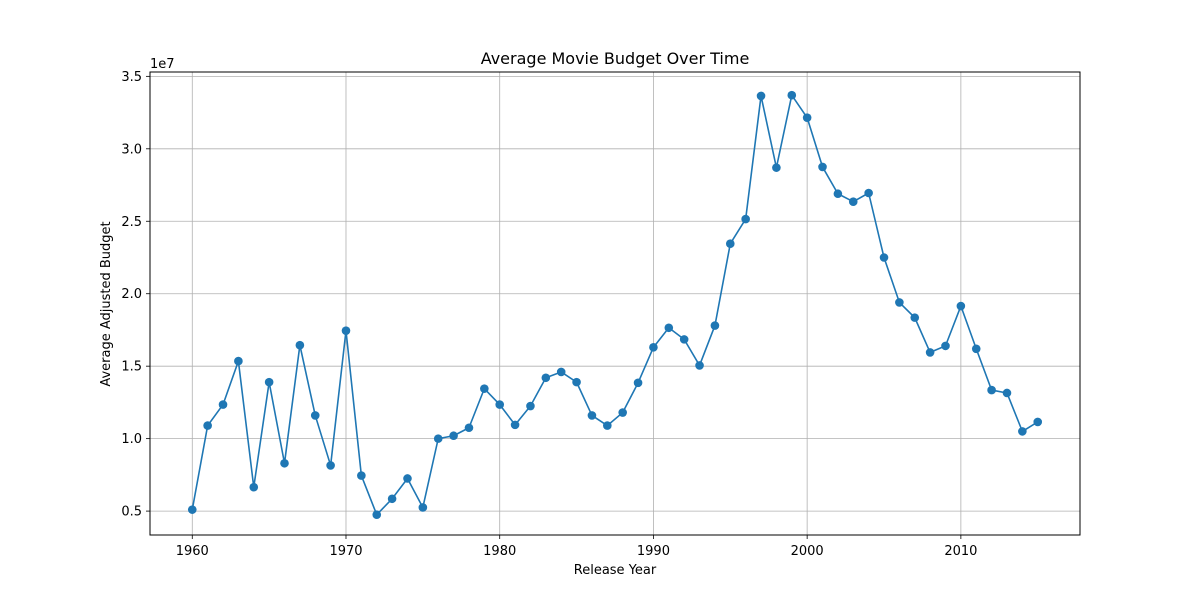 The width and height of the screenshot is (1200, 600). What do you see at coordinates (684, 339) in the screenshot?
I see `data-point-1992` at bounding box center [684, 339].